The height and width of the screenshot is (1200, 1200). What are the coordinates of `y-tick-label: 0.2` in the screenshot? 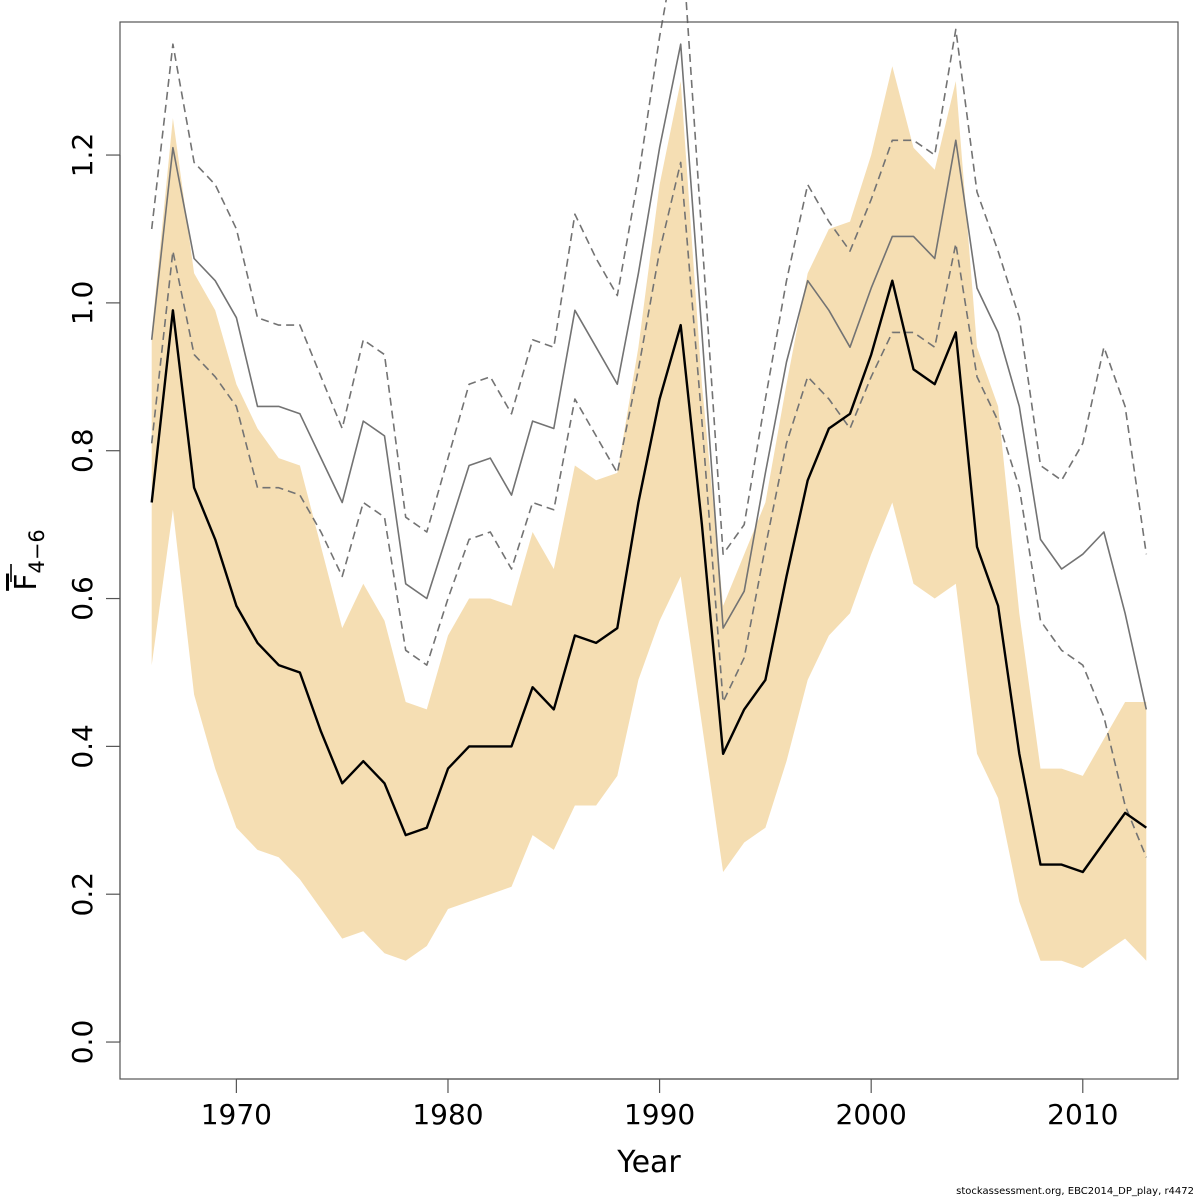 It's located at (82, 894).